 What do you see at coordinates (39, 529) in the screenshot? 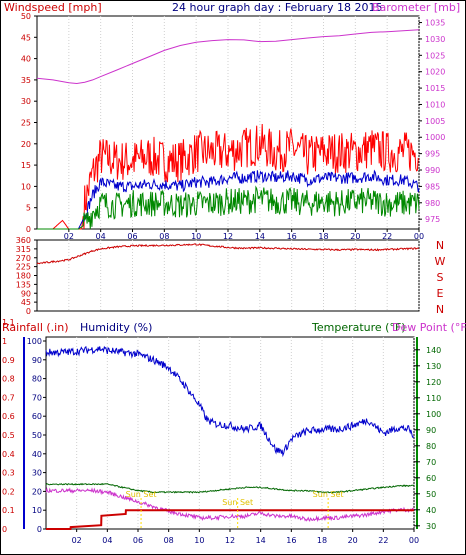
I see `humidity-tick-label: 0` at bounding box center [39, 529].